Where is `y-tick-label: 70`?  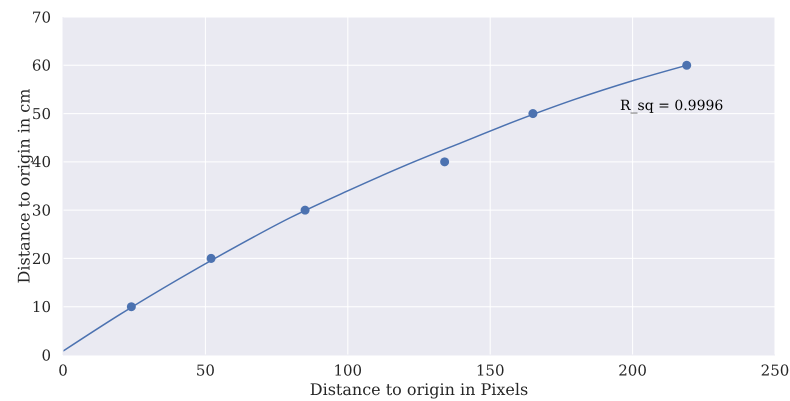 y-tick-label: 70 is located at coordinates (41, 17).